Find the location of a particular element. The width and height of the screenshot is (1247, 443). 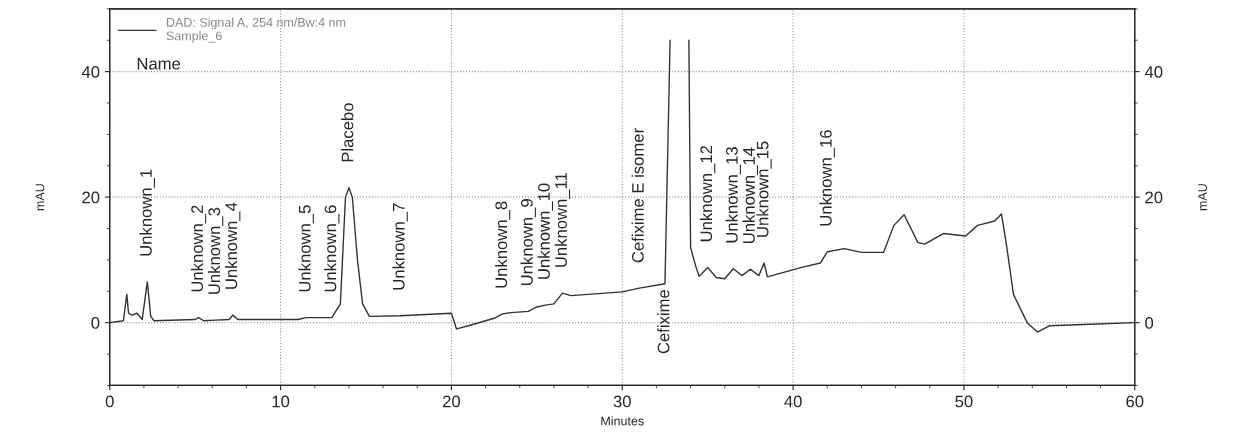

annotation: Unknown_3 is located at coordinates (215, 250).